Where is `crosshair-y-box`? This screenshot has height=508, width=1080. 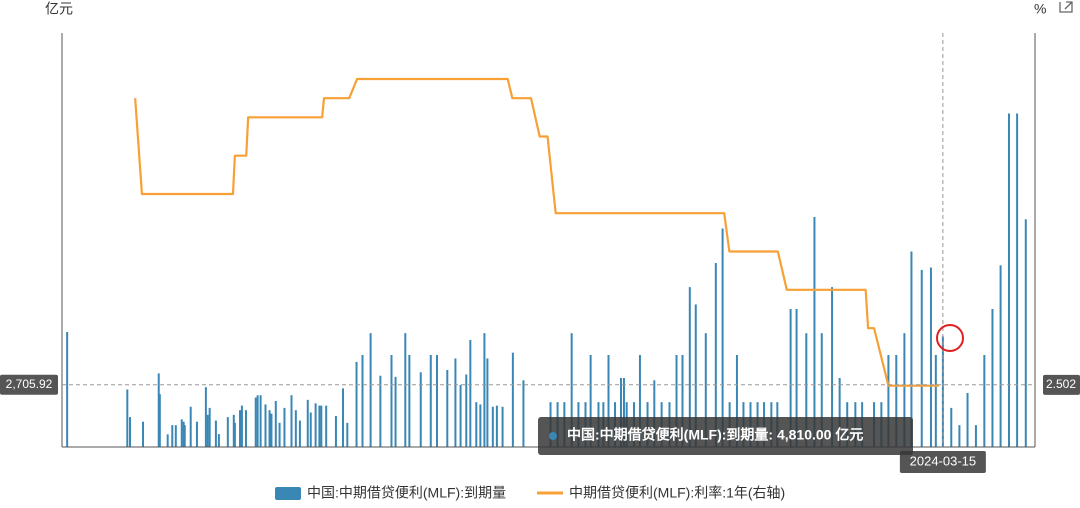
crosshair-y-box is located at coordinates (29, 384).